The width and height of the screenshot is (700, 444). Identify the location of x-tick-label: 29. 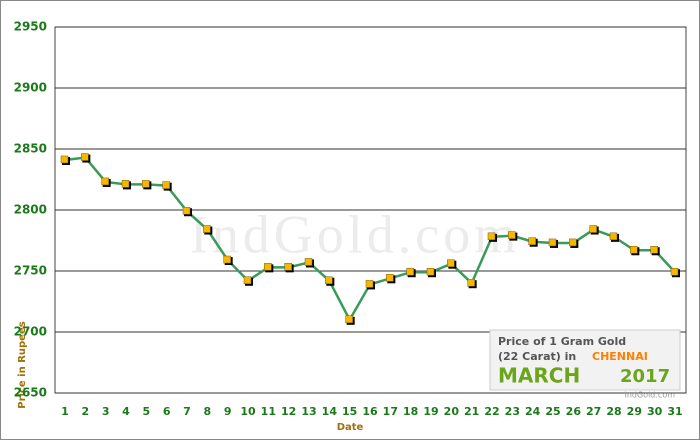
(634, 411).